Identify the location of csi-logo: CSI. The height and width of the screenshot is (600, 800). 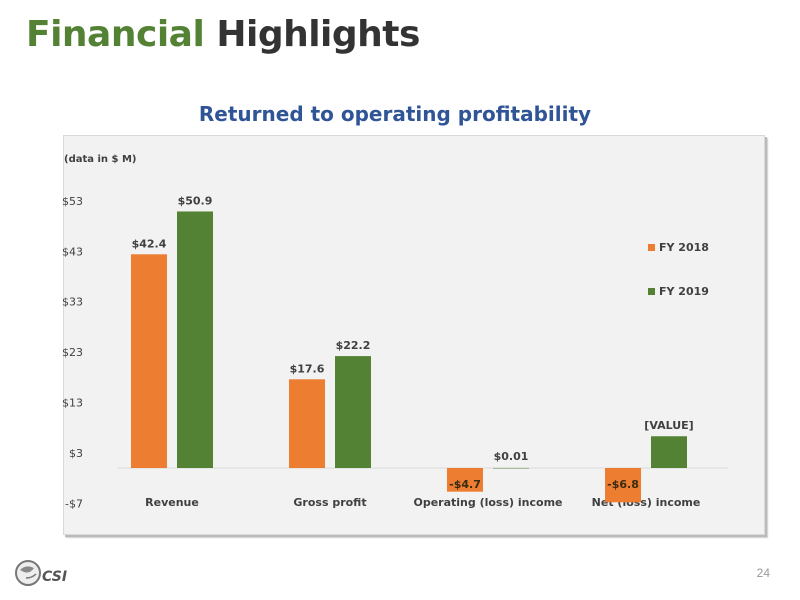
(41, 573).